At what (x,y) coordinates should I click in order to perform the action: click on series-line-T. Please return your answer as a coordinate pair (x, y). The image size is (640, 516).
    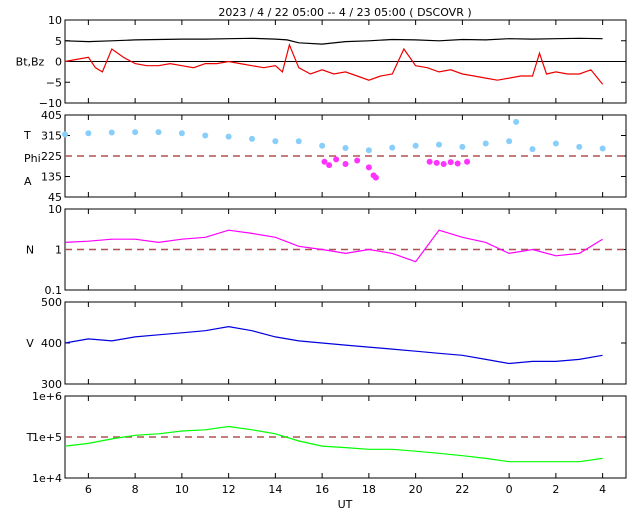
    Looking at the image, I should click on (333, 444).